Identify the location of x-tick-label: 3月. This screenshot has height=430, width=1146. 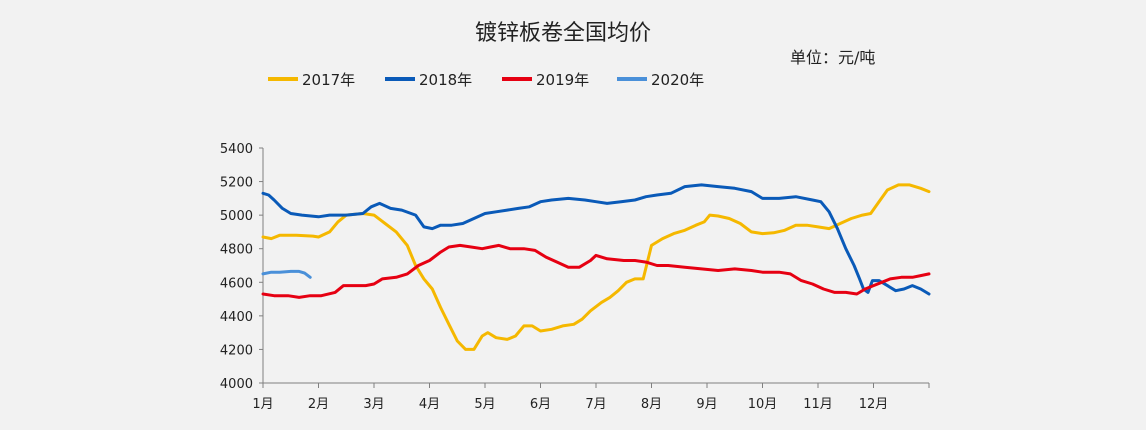
(373, 404).